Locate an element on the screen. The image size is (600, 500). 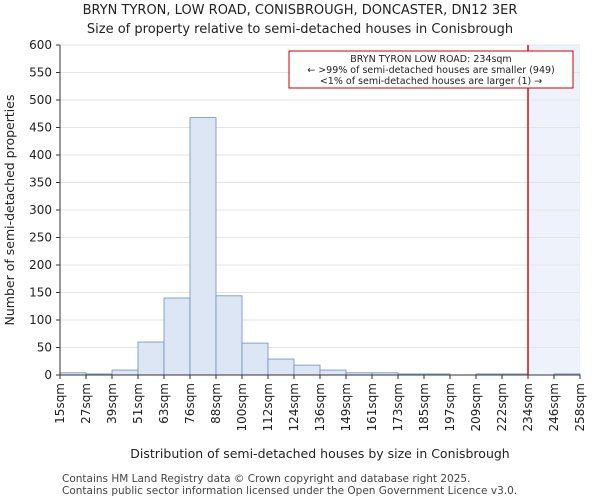
y-tick-label: 550 is located at coordinates (40, 73).